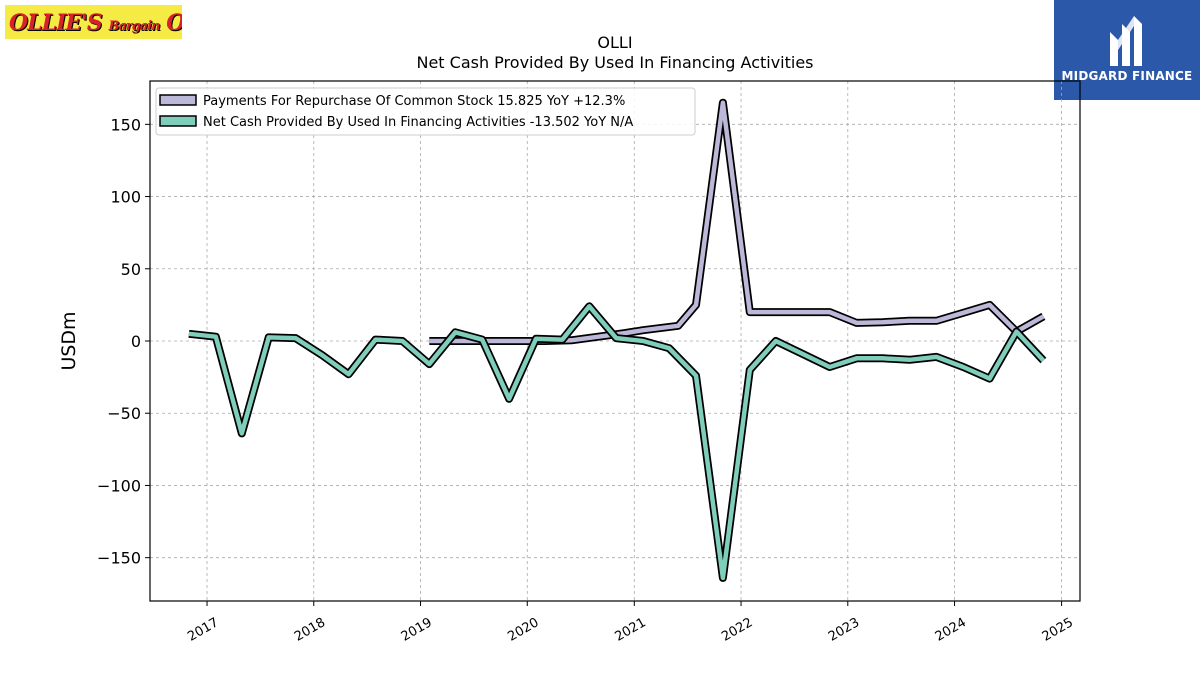 The image size is (1200, 675). I want to click on x-tick-label: 2017, so click(203, 630).